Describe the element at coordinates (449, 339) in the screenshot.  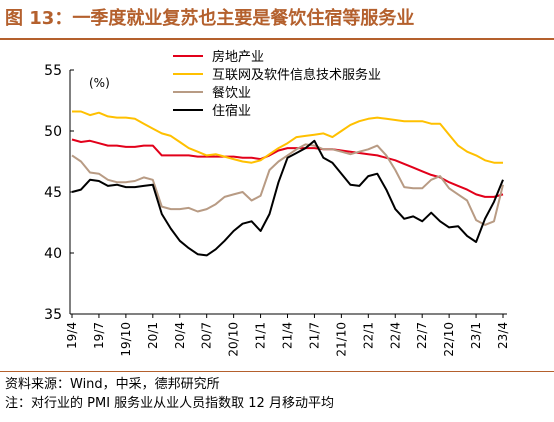
I see `x-tick-label: 22/10` at that location.